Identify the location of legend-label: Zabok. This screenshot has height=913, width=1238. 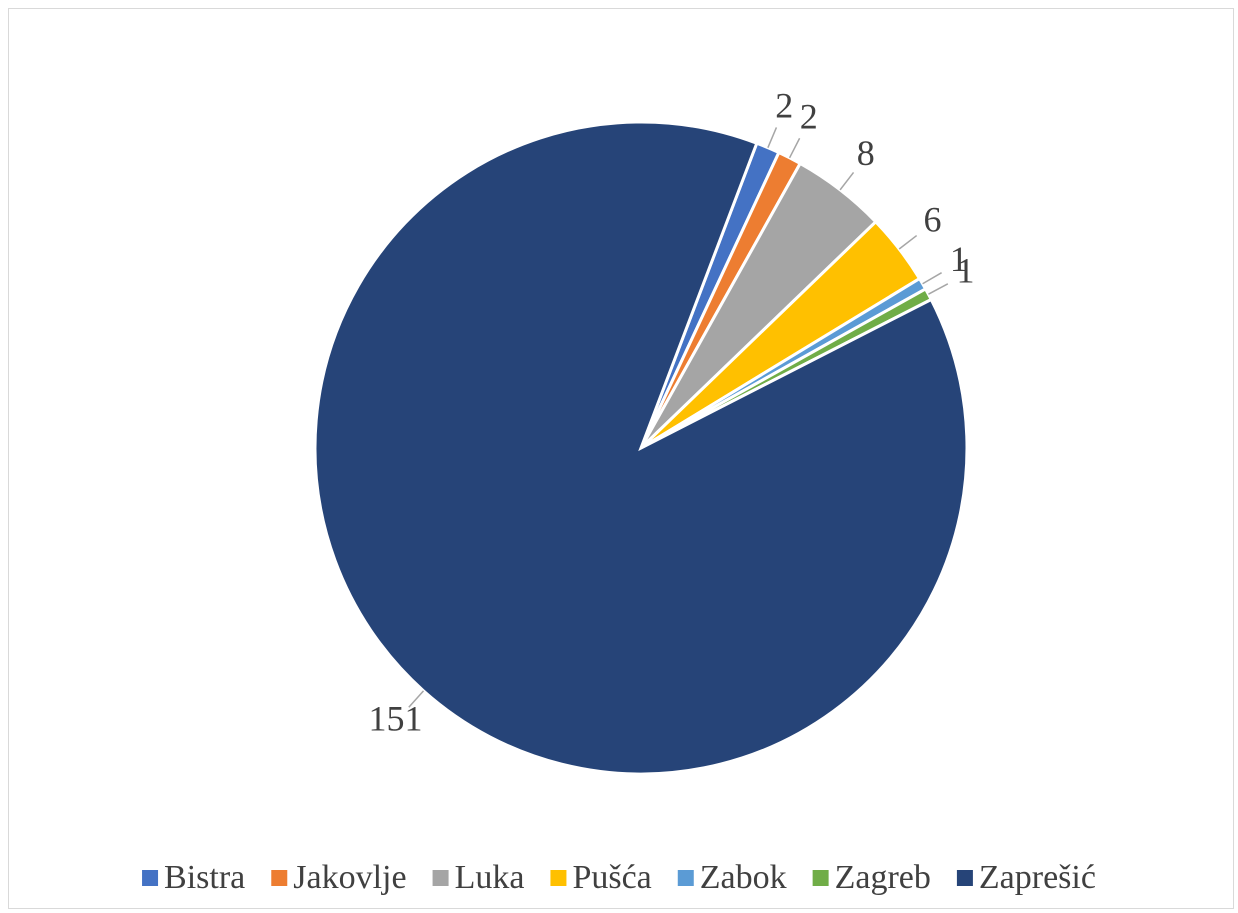
(743, 877).